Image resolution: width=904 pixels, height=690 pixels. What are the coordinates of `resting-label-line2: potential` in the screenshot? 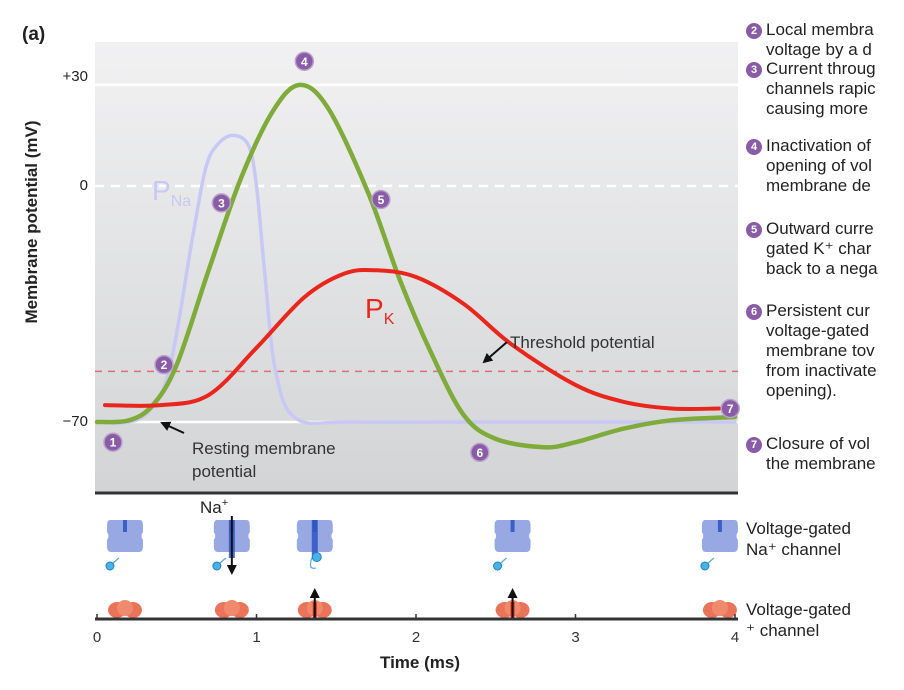 It's located at (224, 471).